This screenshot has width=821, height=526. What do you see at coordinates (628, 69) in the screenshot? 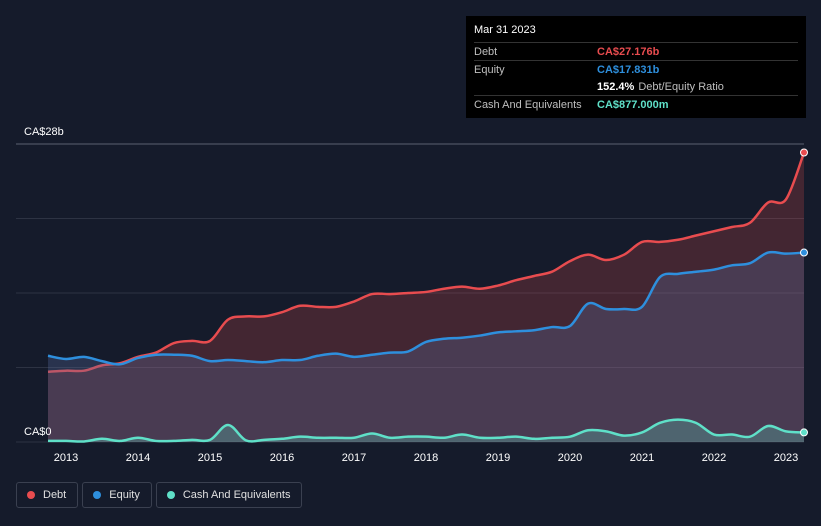
I see `tooltip-equity-value: CA$17.831b` at bounding box center [628, 69].